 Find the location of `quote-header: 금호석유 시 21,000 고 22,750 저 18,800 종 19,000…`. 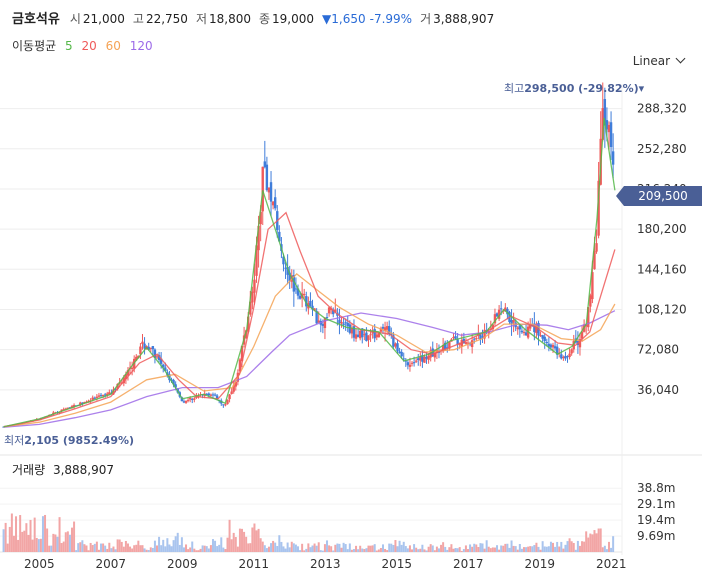

quote-header: 금호석유 시 21,000 고 22,750 저 18,800 종 19,000… is located at coordinates (257, 17).